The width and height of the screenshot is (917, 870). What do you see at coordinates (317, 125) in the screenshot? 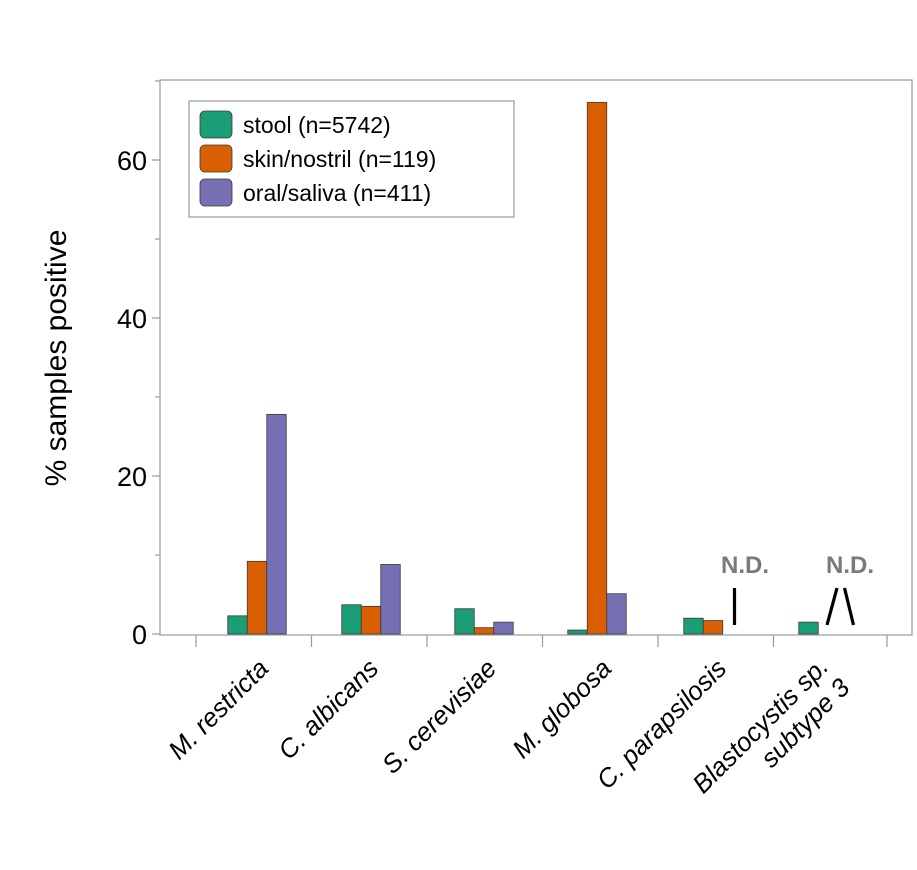
I see `legend-label: stool (n=5742)` at bounding box center [317, 125].